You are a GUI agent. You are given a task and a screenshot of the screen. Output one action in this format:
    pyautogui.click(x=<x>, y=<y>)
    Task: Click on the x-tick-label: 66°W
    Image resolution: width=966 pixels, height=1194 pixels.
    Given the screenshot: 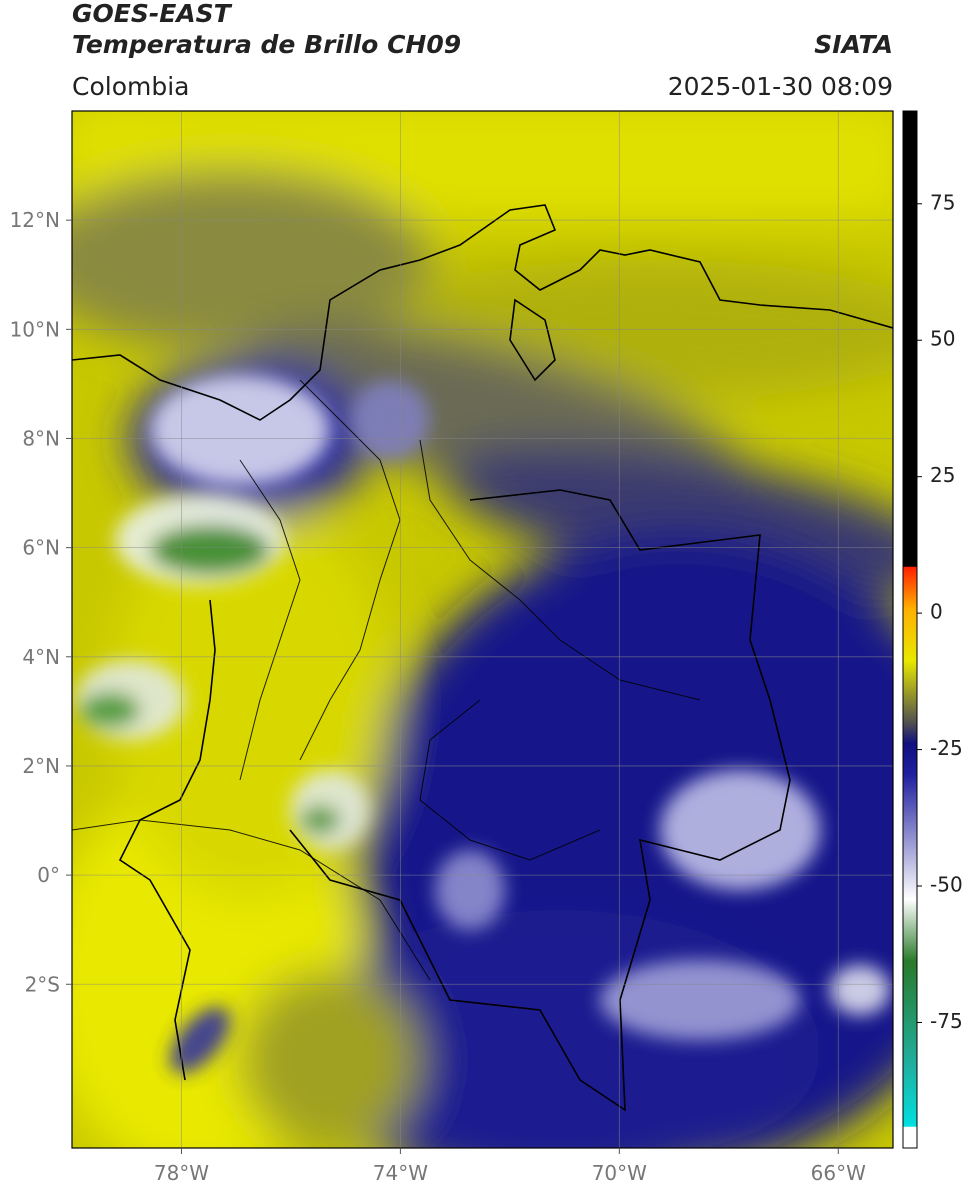 What is the action you would take?
    pyautogui.click(x=838, y=1173)
    